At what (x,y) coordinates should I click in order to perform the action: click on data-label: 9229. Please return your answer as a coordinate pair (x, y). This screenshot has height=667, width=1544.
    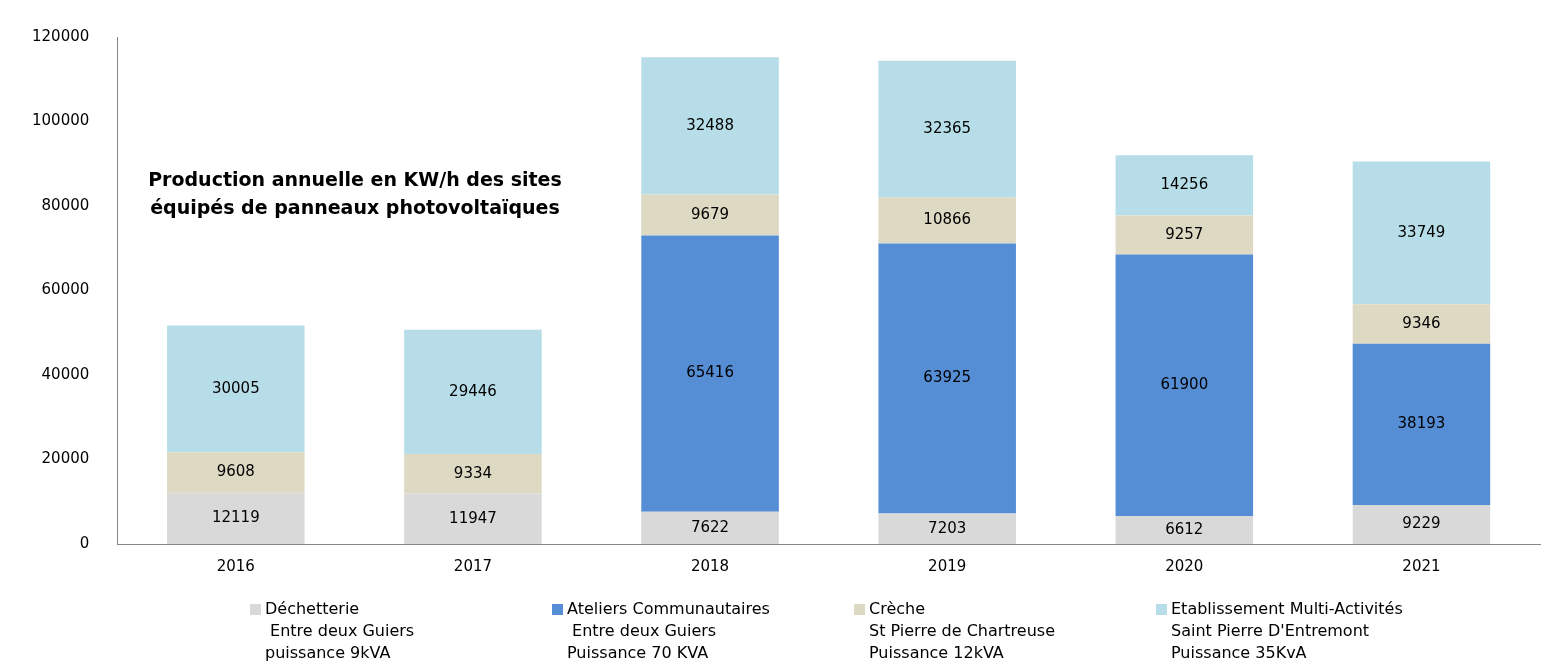
    Looking at the image, I should click on (1421, 523).